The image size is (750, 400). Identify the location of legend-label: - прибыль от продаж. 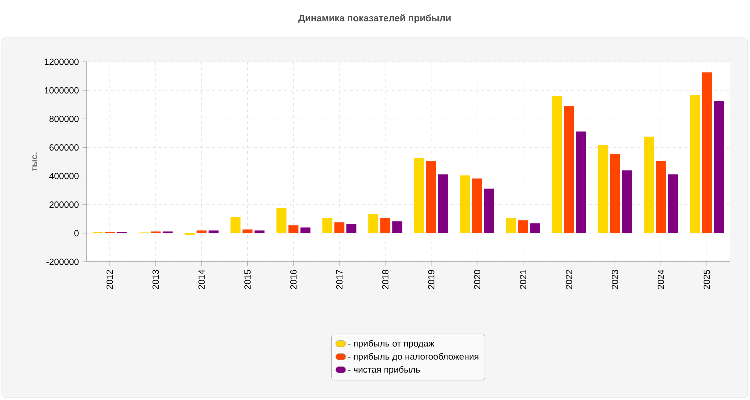
(391, 344).